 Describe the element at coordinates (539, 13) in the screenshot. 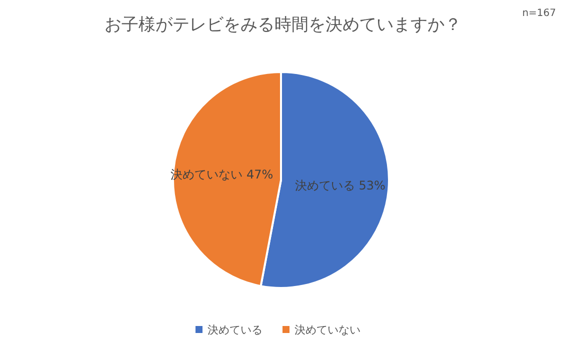

I see `text: n=167` at that location.